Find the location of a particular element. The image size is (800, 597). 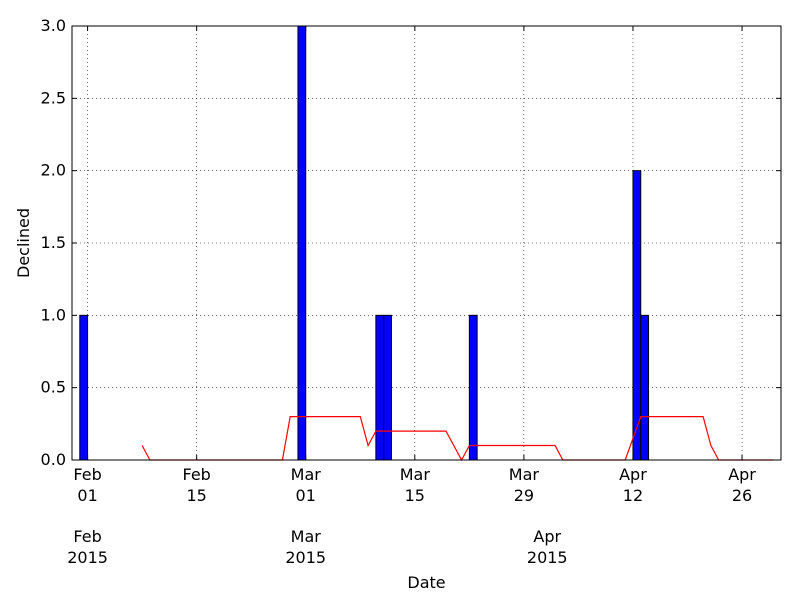

y-tick-label: 1.0 is located at coordinates (53, 314).